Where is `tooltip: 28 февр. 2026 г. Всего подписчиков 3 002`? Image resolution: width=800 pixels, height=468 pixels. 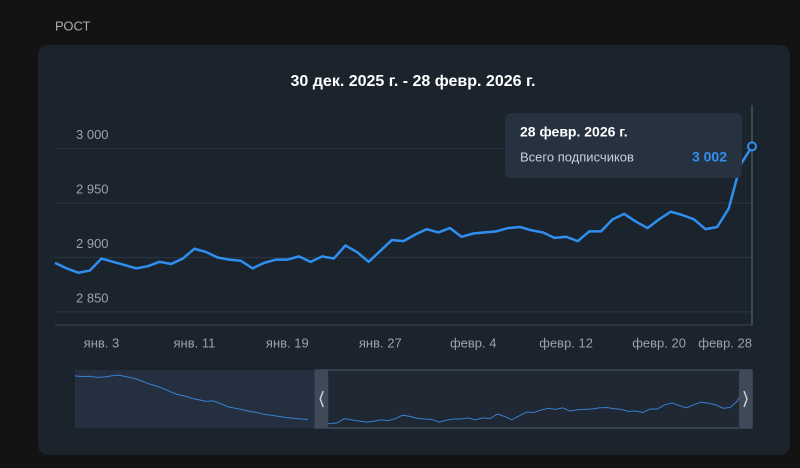
tooltip: 28 февр. 2026 г. Всего подписчиков 3 002 is located at coordinates (623, 145).